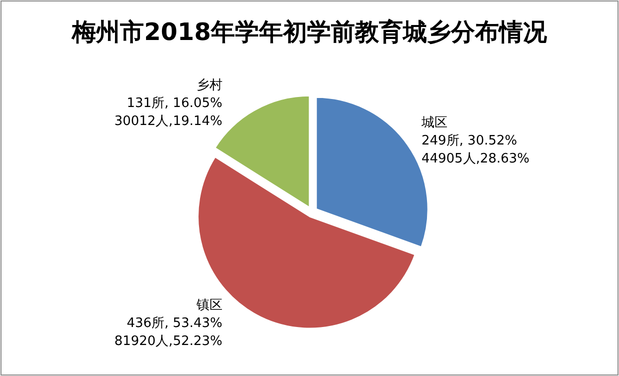  What do you see at coordinates (475, 149) in the screenshot?
I see `data-label: 249所, 30.52% 44905人,28.63%` at bounding box center [475, 149].